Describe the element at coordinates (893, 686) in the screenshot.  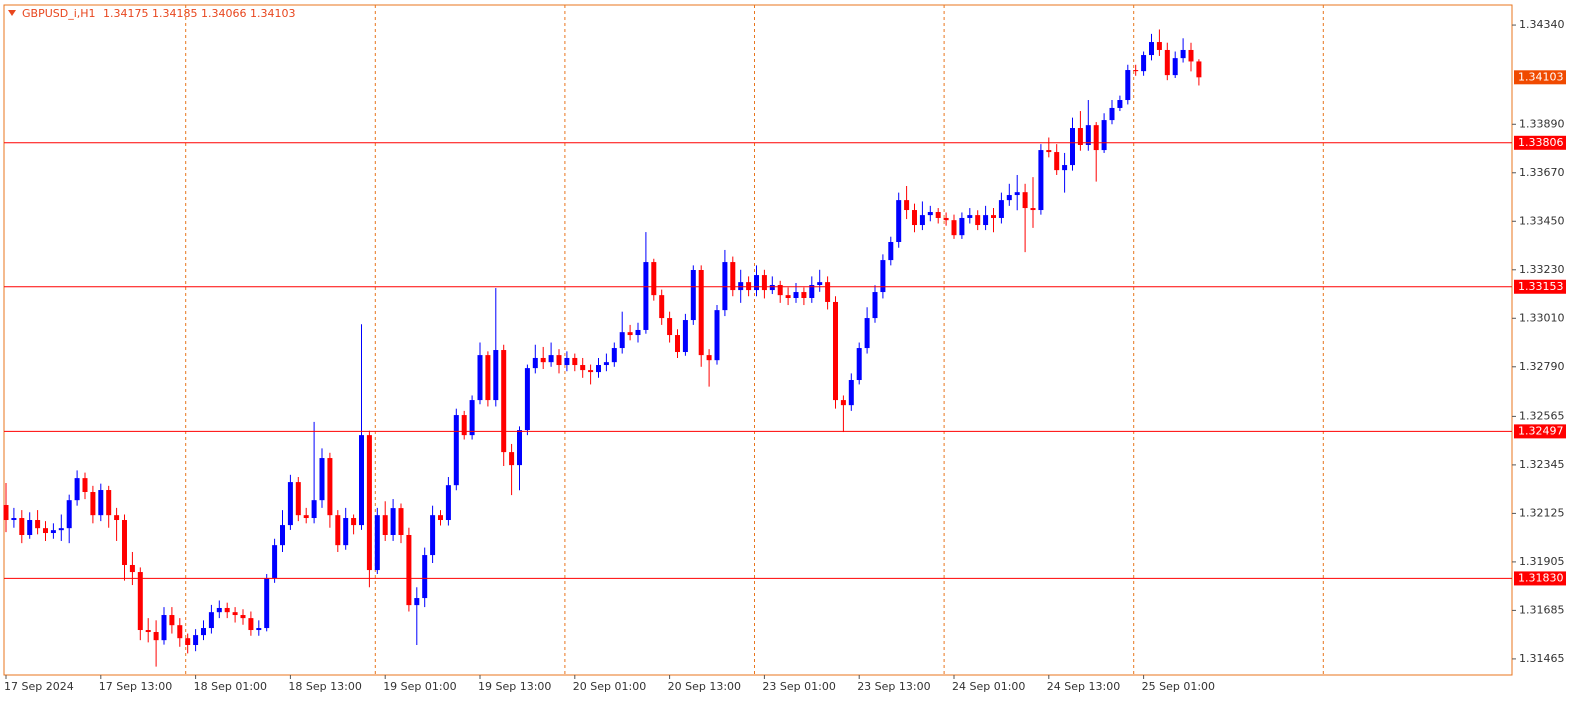
I see `x-tick-label: 23 Sep 13:00` at that location.